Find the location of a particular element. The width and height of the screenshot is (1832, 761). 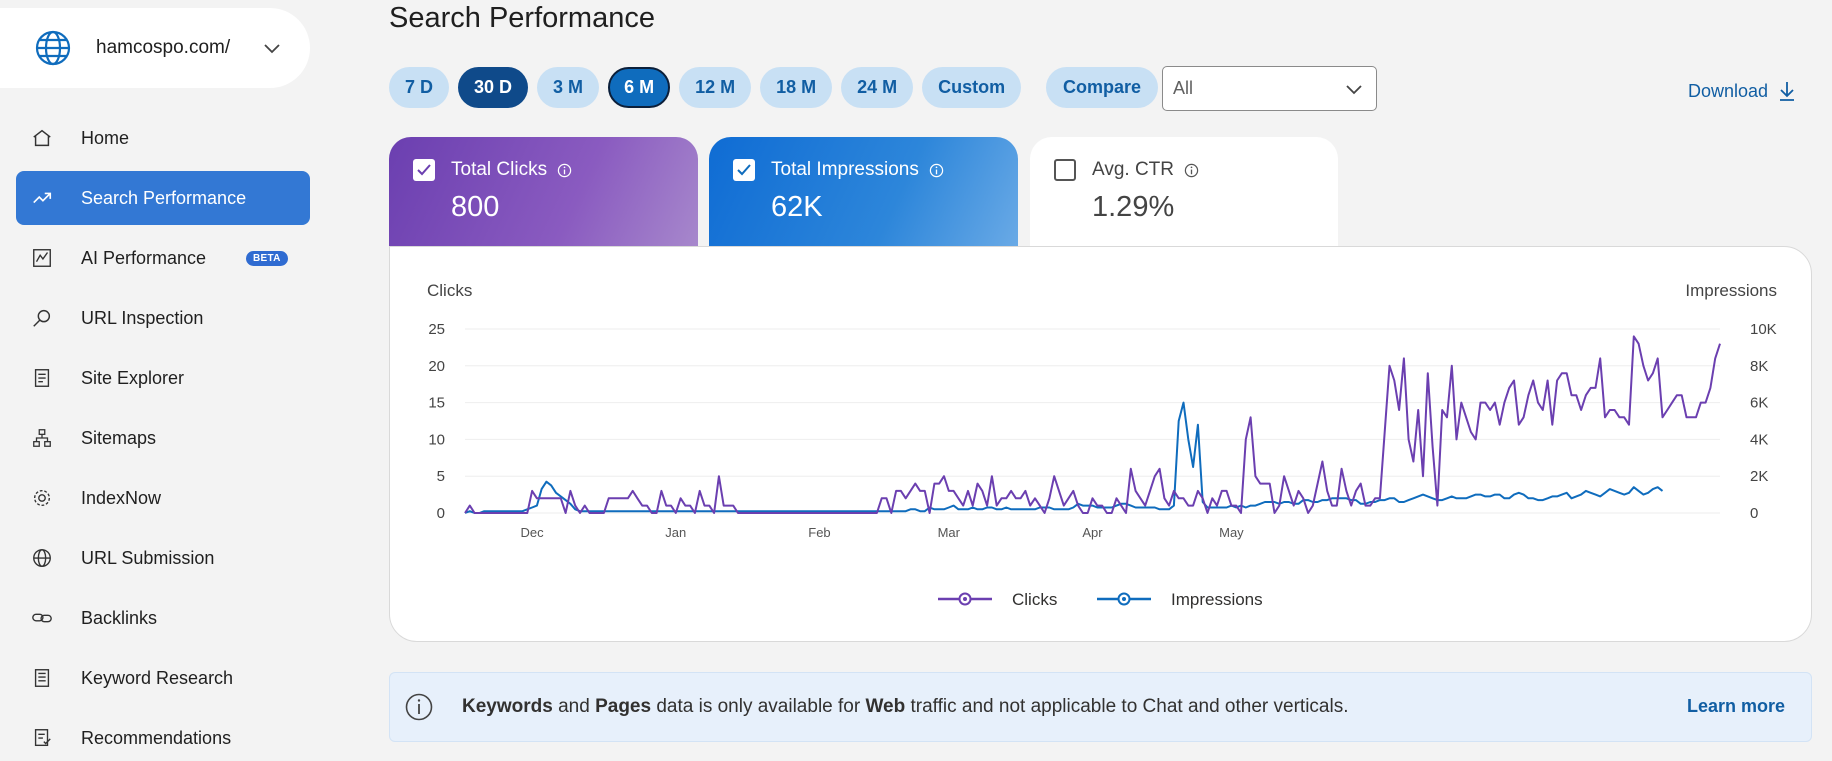

learn-more-link: Learn more is located at coordinates (1735, 706).